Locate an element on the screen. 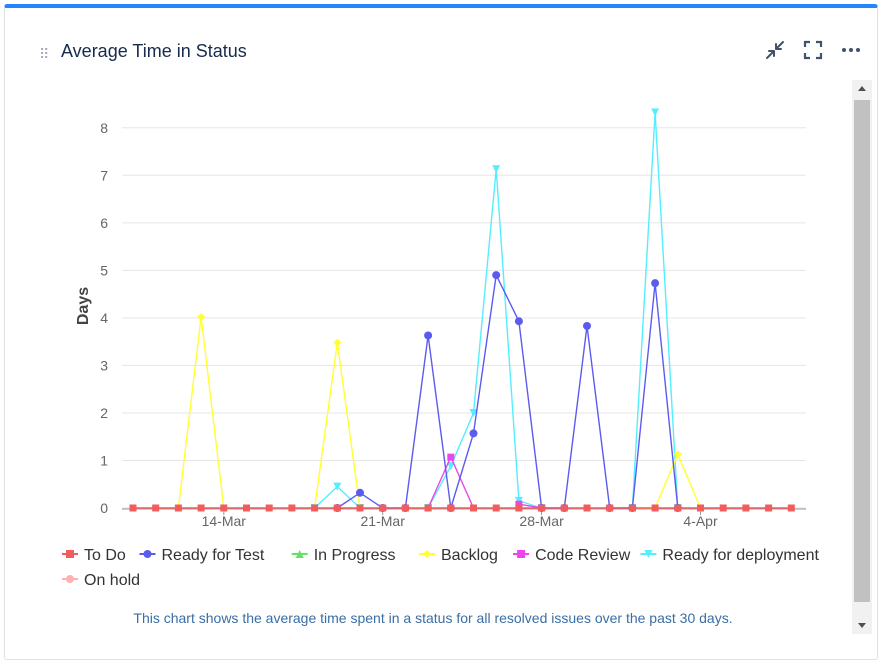 The width and height of the screenshot is (882, 672). legend-label: On hold is located at coordinates (112, 580).